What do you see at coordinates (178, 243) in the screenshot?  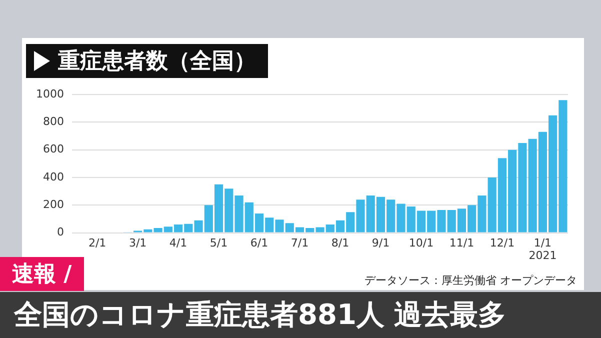 I see `x-tick-label: 4/1` at bounding box center [178, 243].